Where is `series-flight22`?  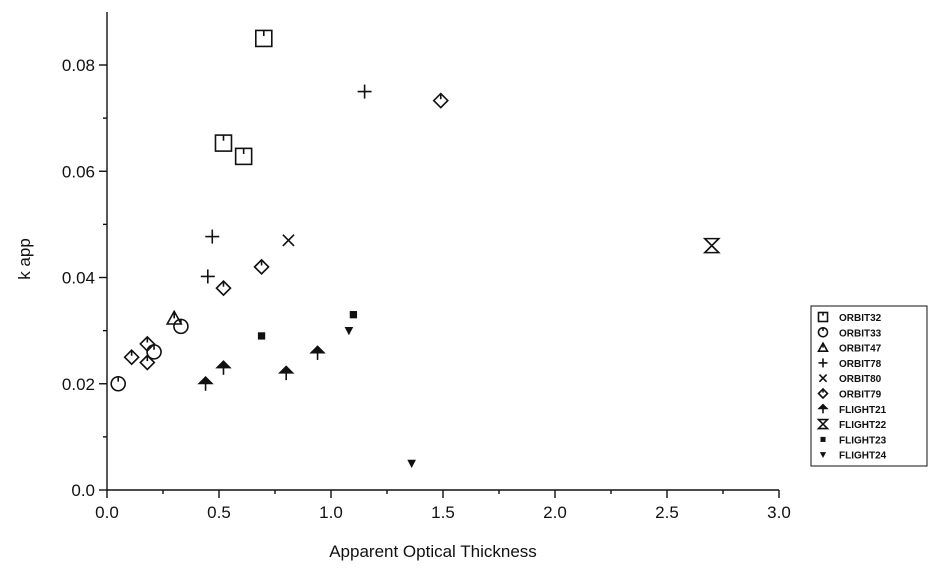
series-flight22 is located at coordinates (711, 245).